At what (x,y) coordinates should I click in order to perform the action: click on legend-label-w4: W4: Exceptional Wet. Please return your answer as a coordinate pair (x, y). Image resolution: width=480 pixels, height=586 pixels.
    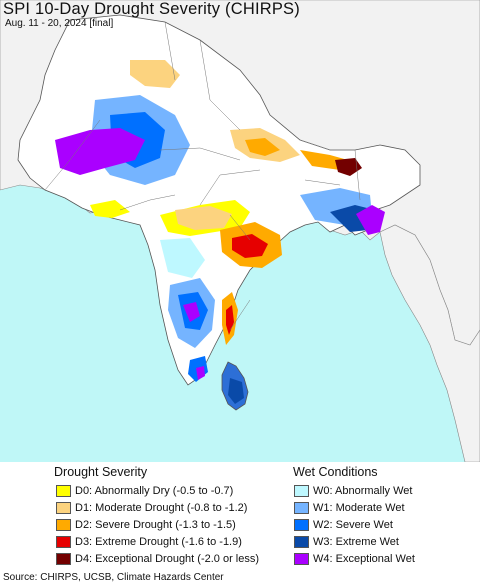
    Looking at the image, I should click on (364, 559).